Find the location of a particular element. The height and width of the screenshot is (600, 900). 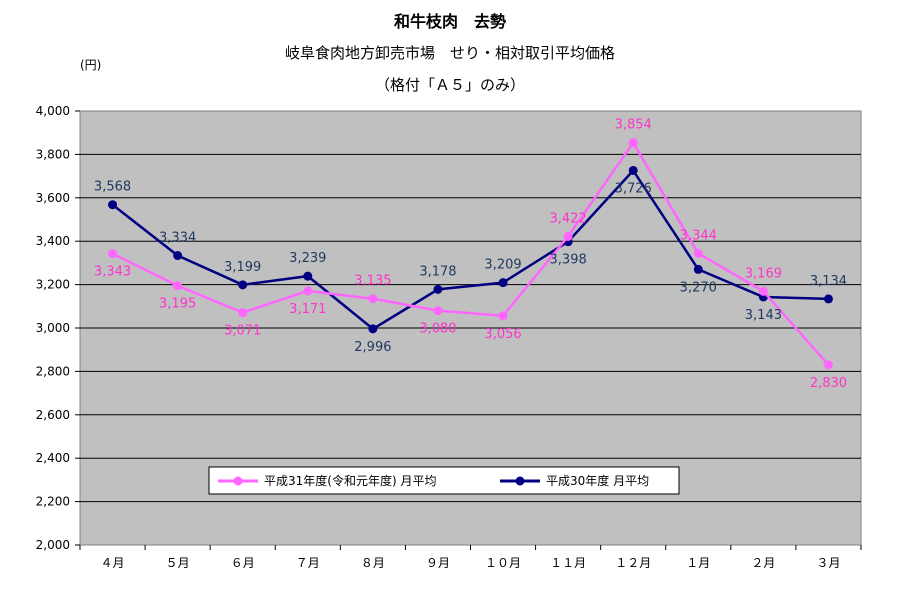

chart-note: （格付「Ａ５」のみ） is located at coordinates (449, 85).